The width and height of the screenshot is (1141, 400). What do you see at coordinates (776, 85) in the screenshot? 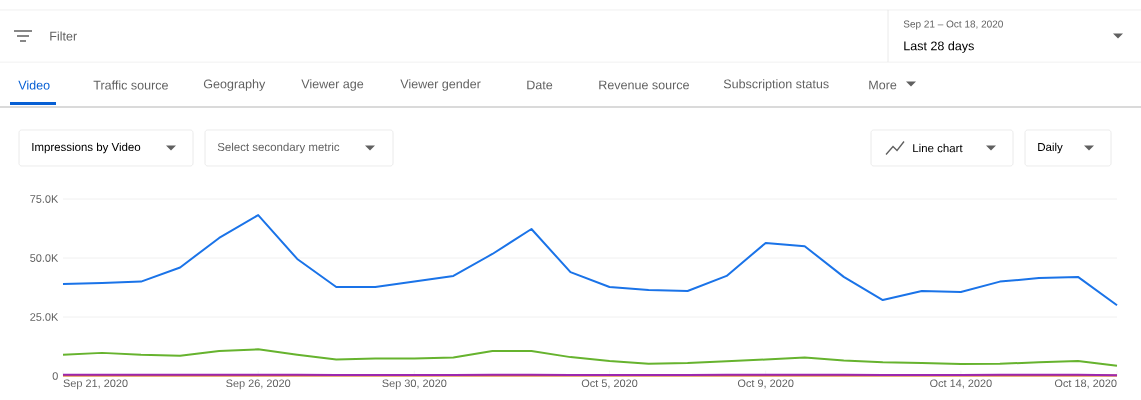
I see `text: Subscription status` at bounding box center [776, 85].